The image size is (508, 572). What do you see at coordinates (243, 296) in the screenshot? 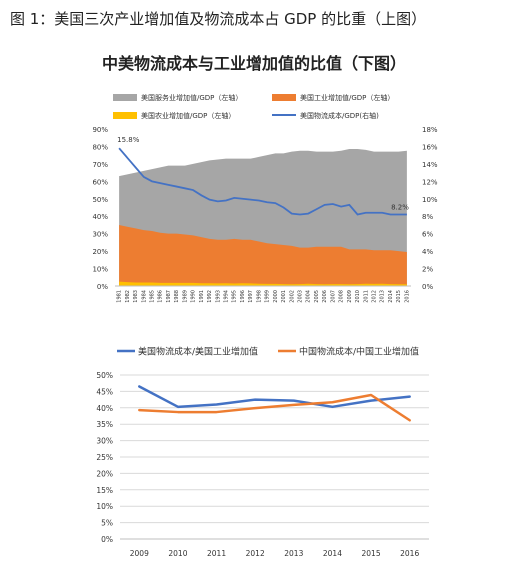
I see `x-tick-label: 1996` at bounding box center [243, 296].